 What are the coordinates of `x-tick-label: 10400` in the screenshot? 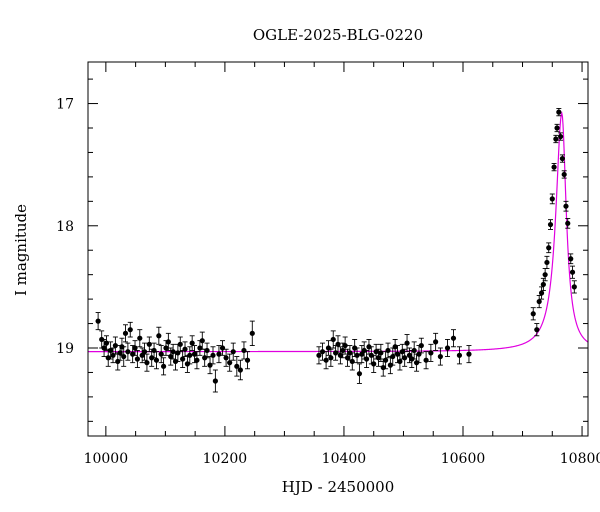 It's located at (344, 459).